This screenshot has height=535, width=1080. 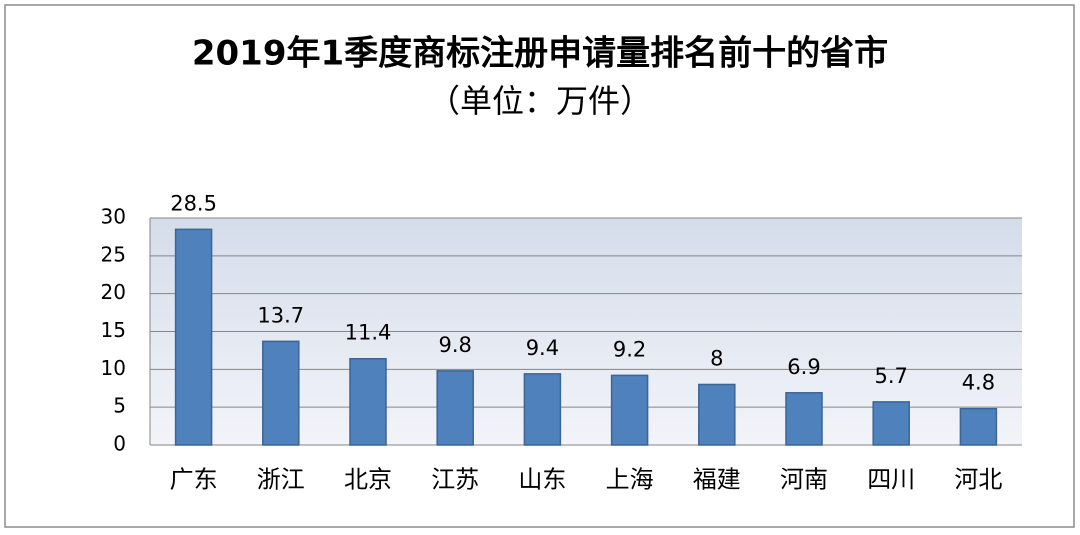 I want to click on chart-subtitle: （单位：万件）, so click(x=540, y=101).